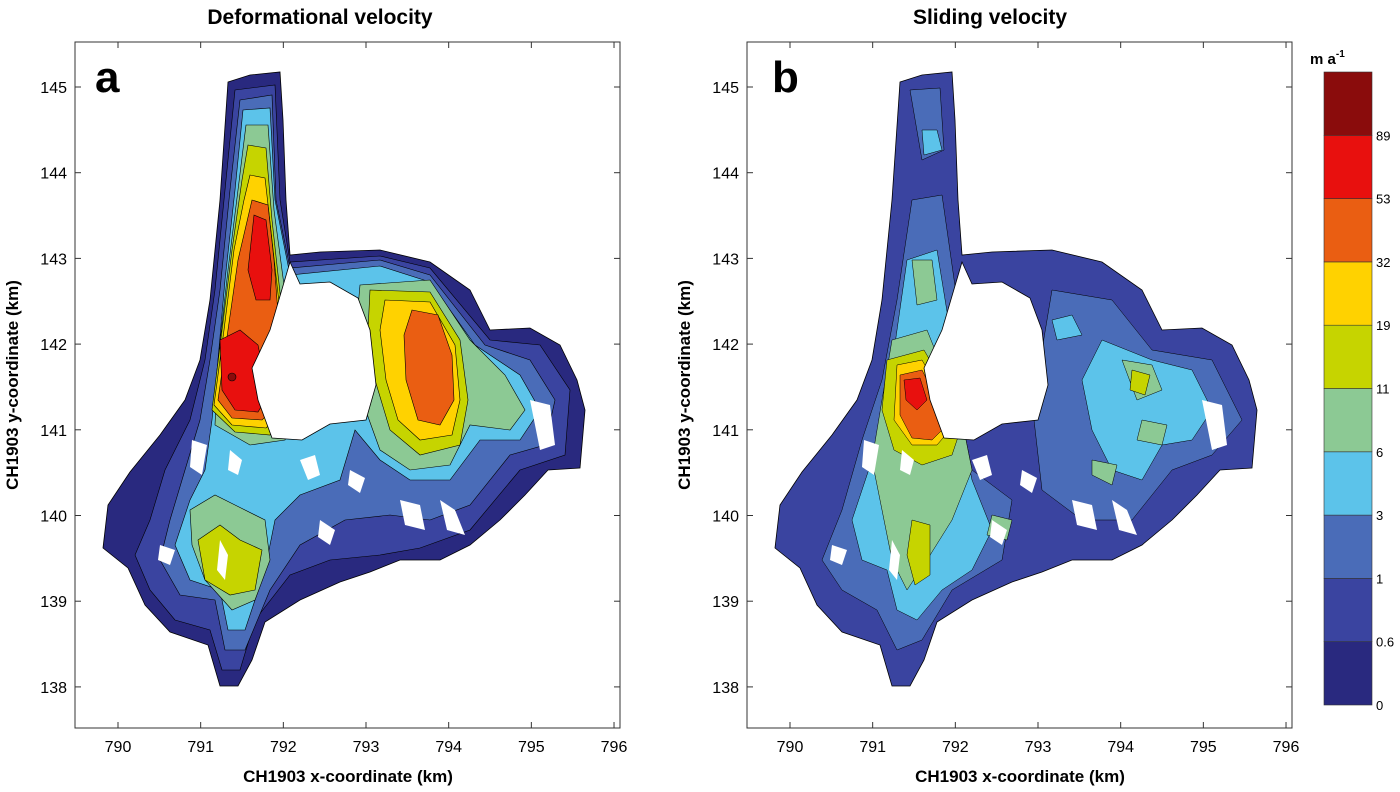 This screenshot has height=792, width=1400. I want to click on colorbar-unit: m a-1, so click(1327, 58).